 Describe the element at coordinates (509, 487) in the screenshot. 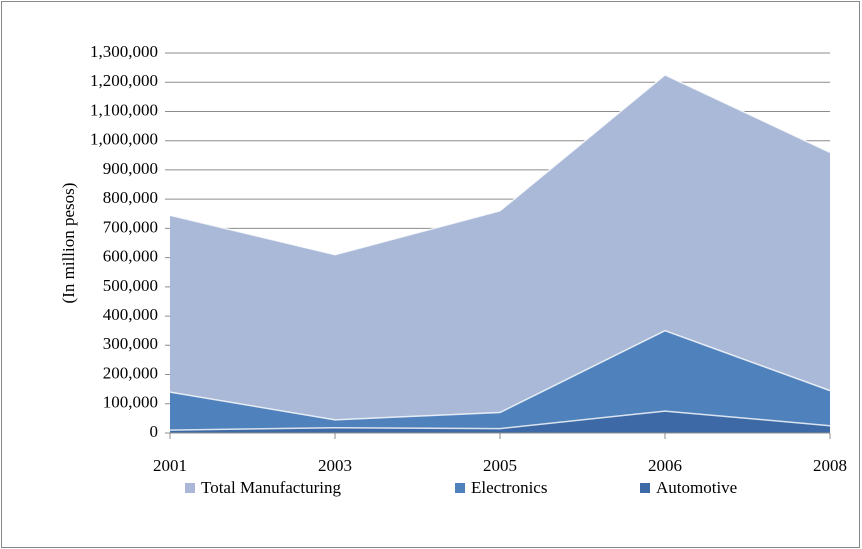

I see `legend-label: Electronics` at that location.